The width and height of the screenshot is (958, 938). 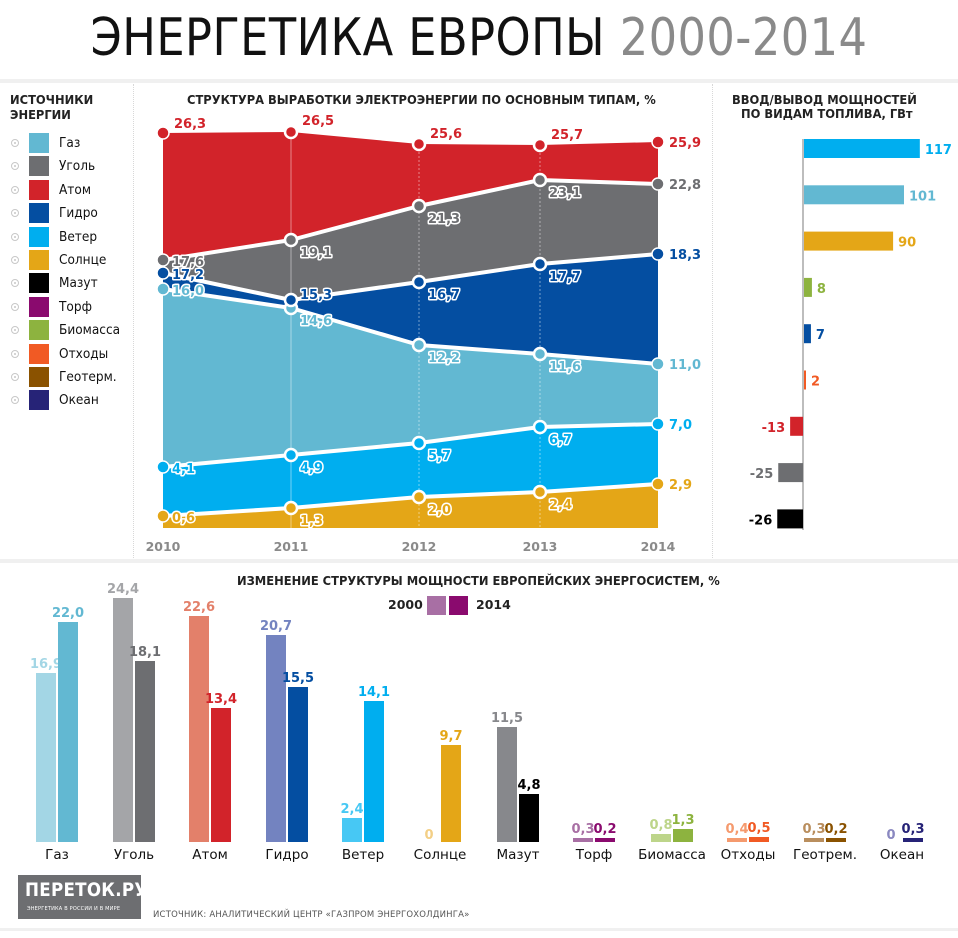 I want to click on capacity-value-label: -26, so click(x=761, y=520).